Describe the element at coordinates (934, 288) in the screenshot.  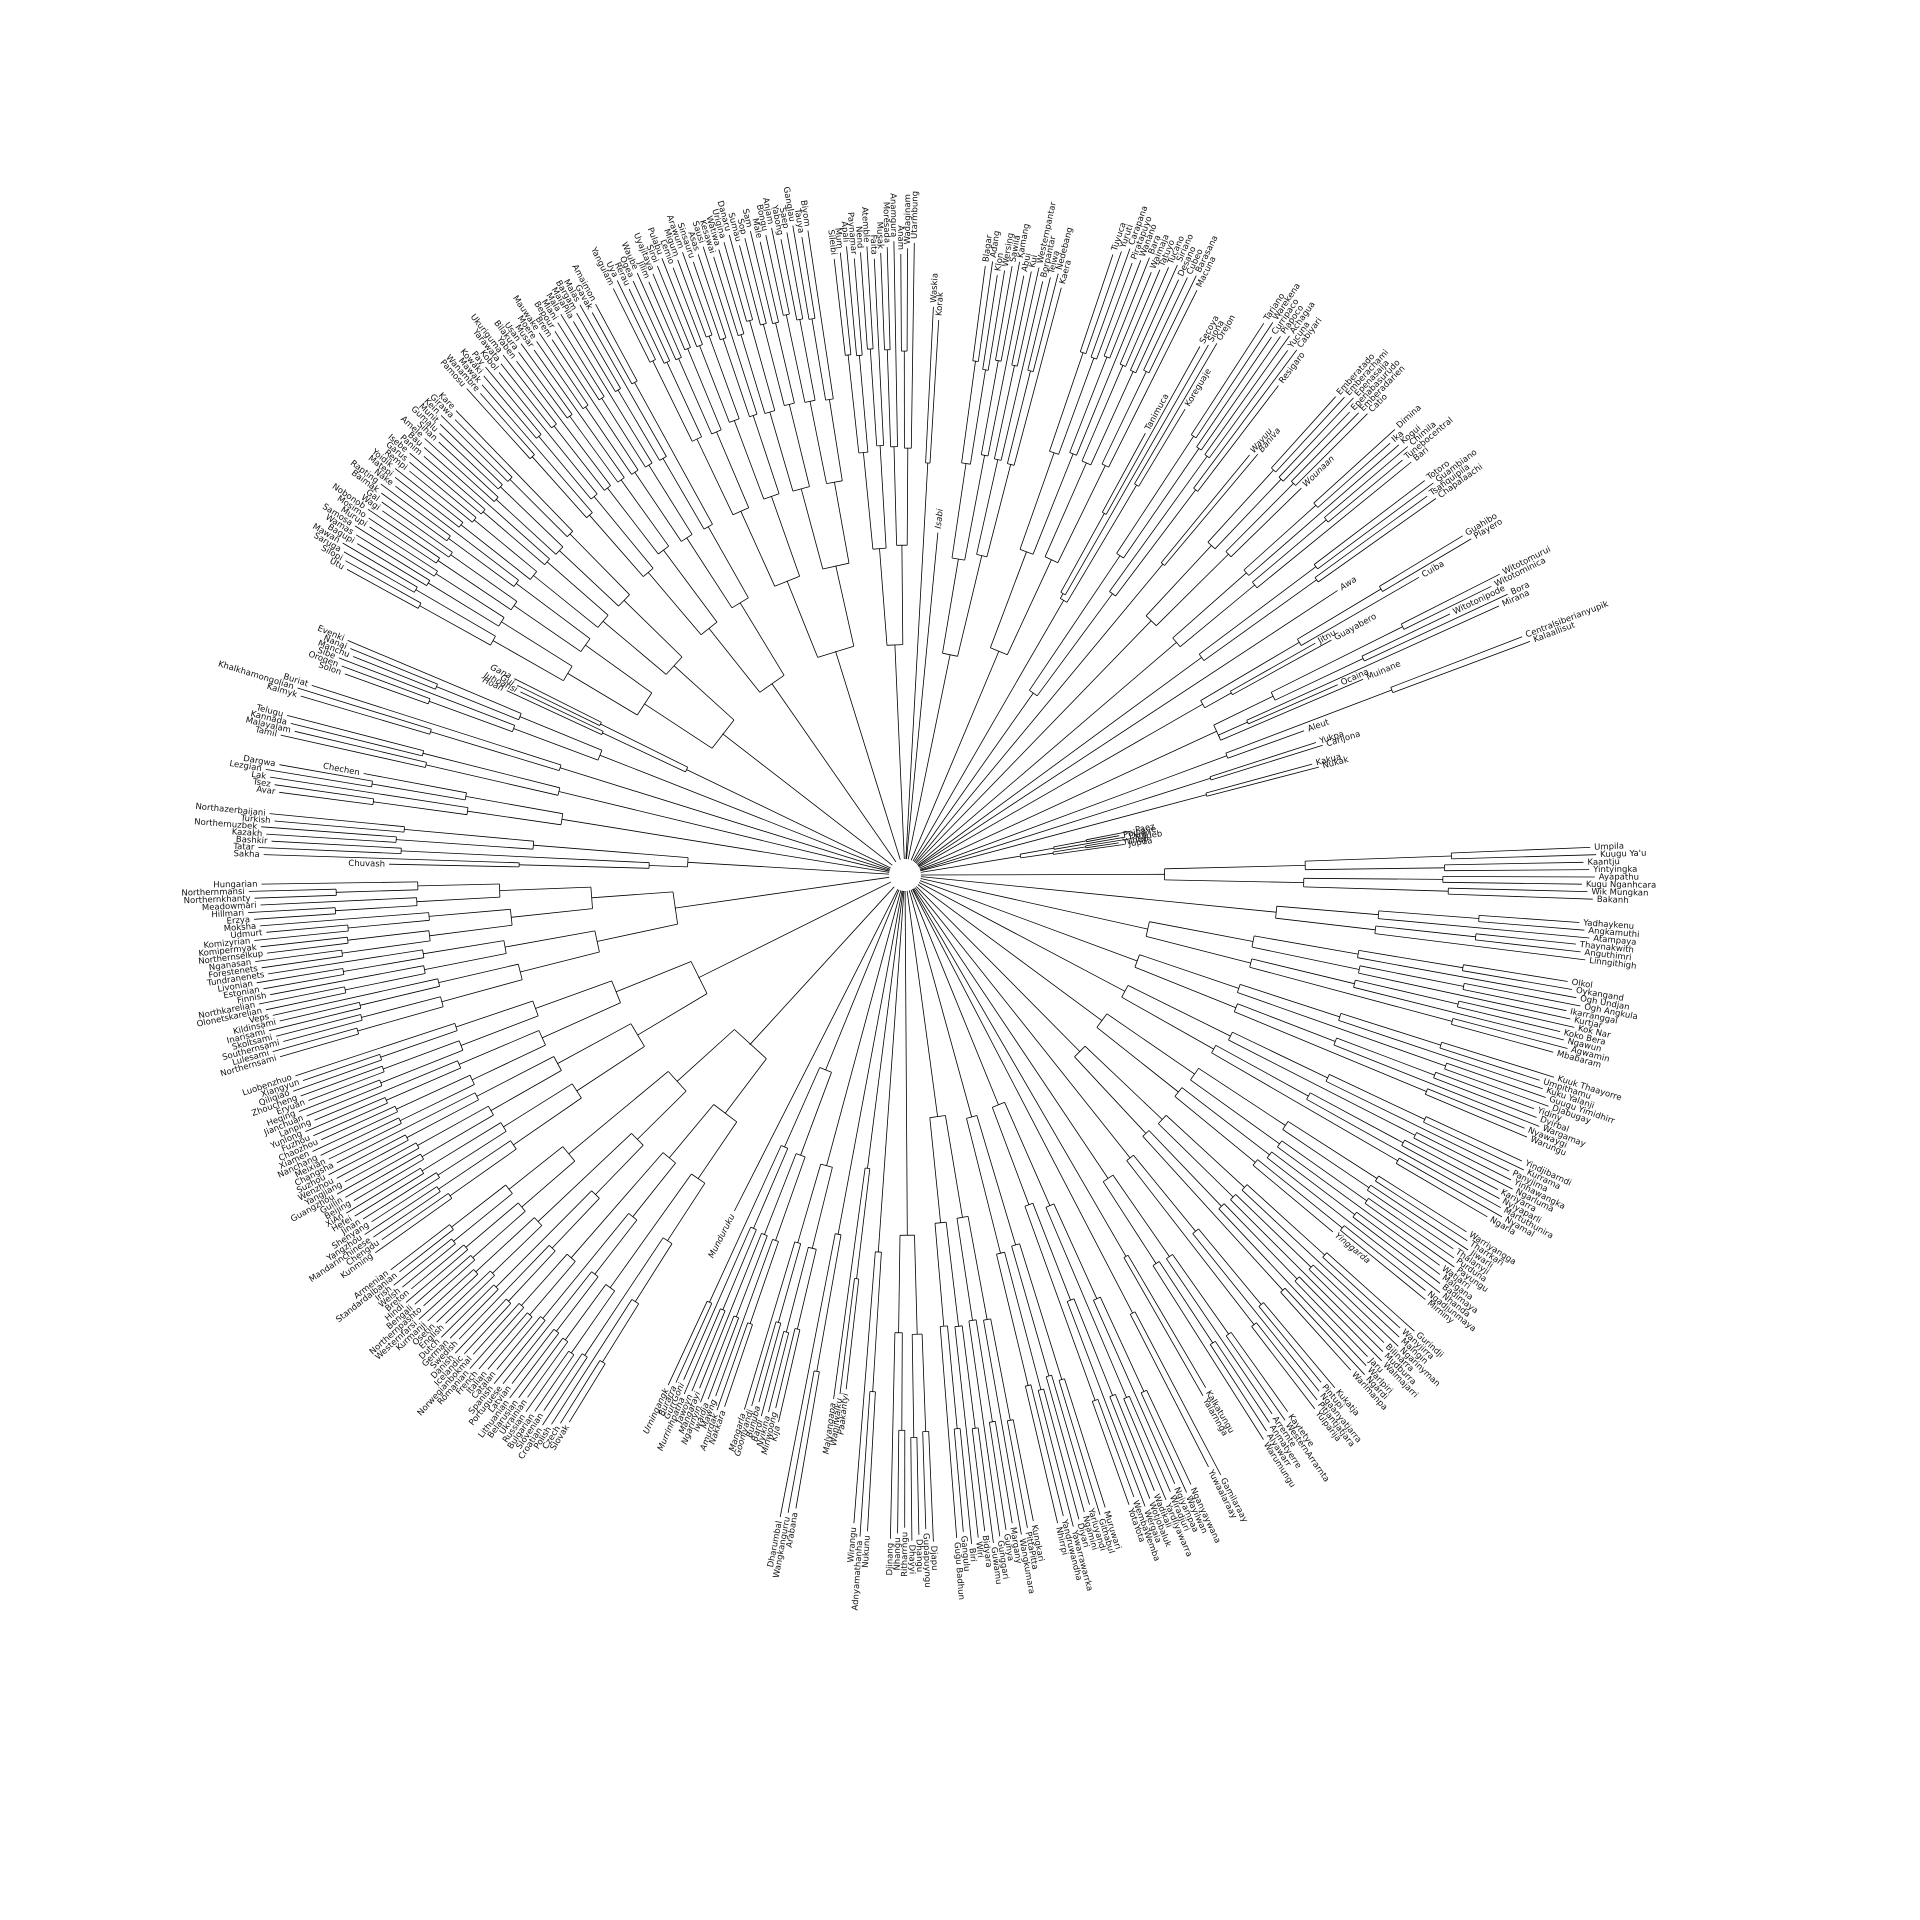
I see `tip-label: Waskia` at that location.